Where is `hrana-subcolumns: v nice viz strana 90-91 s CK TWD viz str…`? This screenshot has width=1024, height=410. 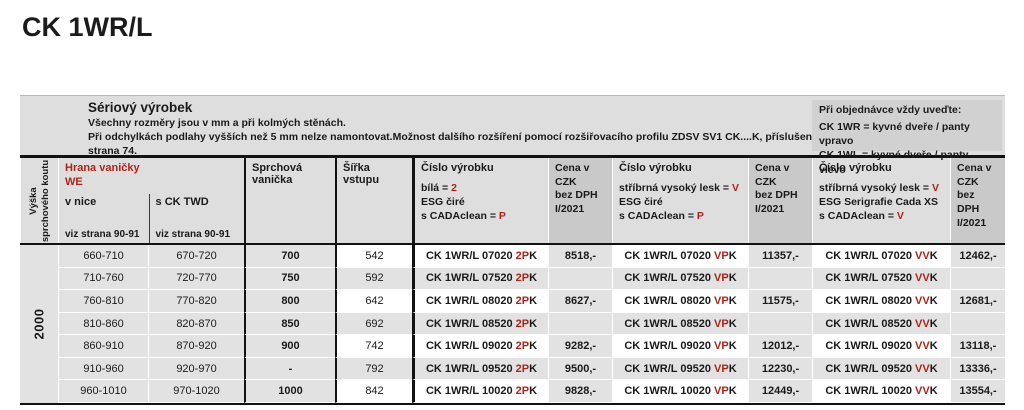
hrana-subcolumns: v nice viz strana 90-91 s CK TWD viz str… is located at coordinates (151, 218).